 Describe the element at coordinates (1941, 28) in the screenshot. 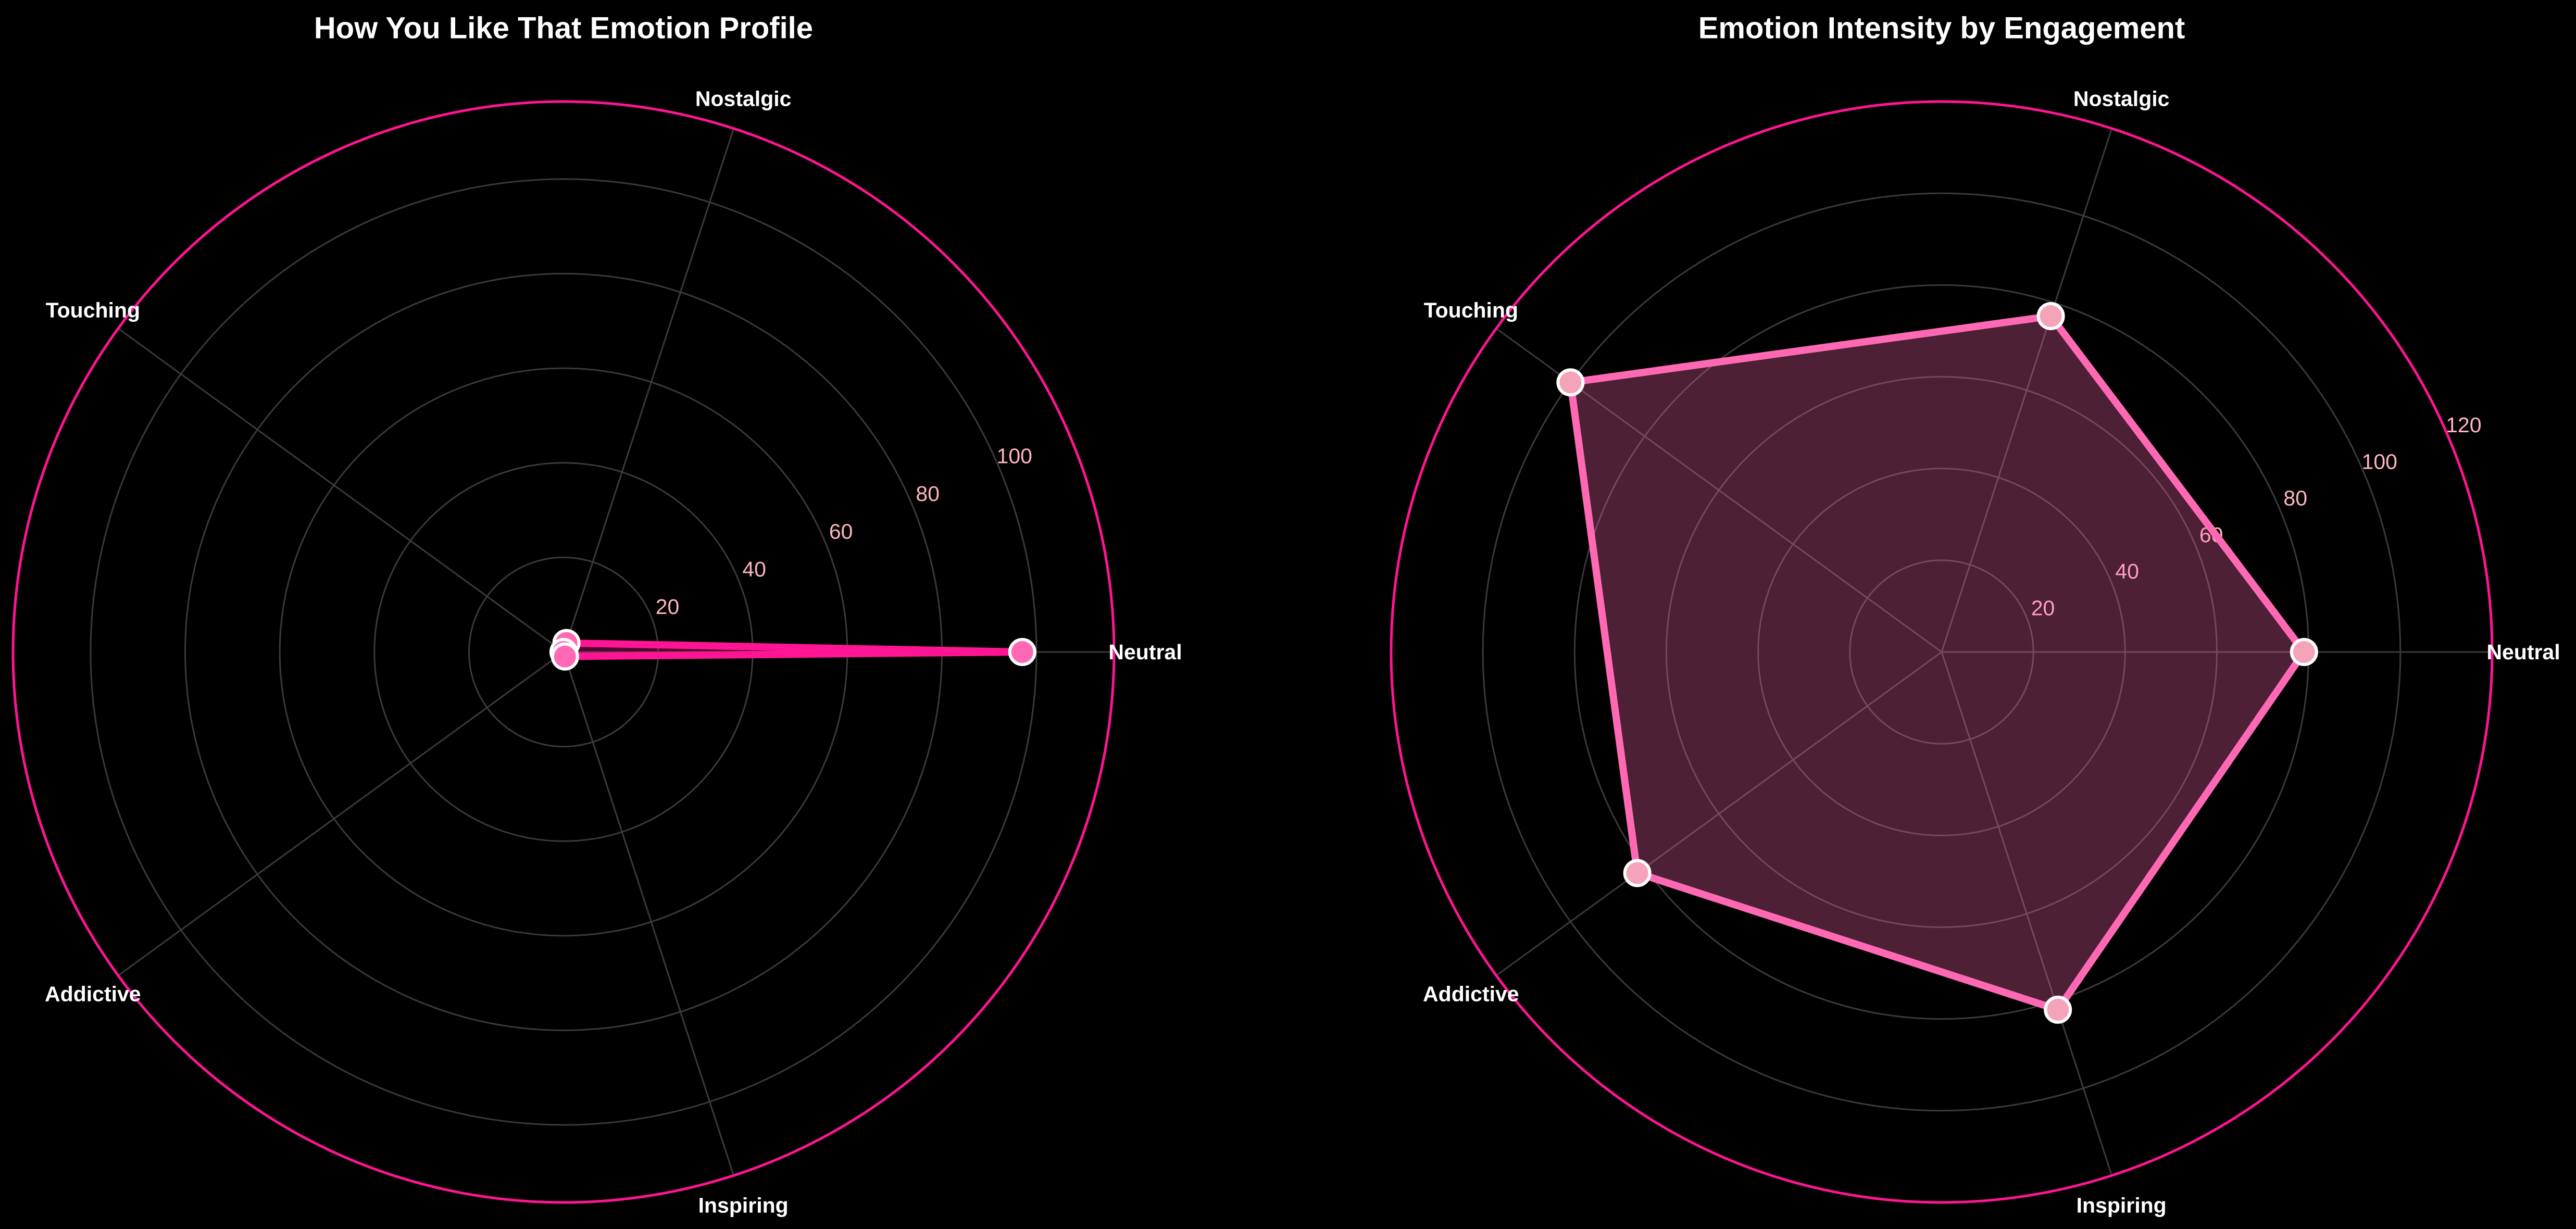

I see `emotion-intensity-title: Emotion Intensity by Engagement` at that location.